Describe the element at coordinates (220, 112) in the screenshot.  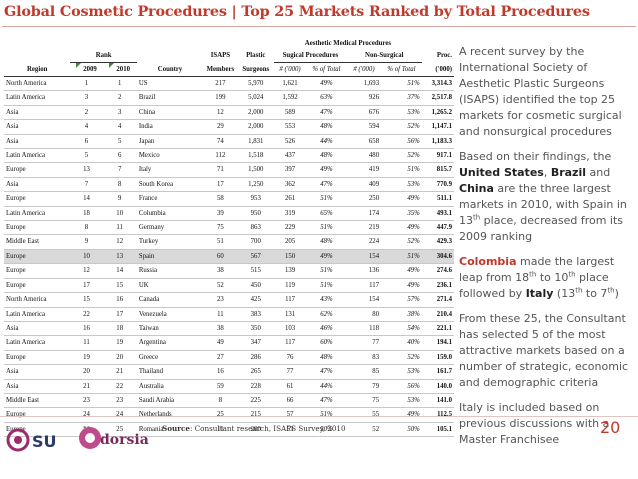
I see `table-cell: 12` at that location.